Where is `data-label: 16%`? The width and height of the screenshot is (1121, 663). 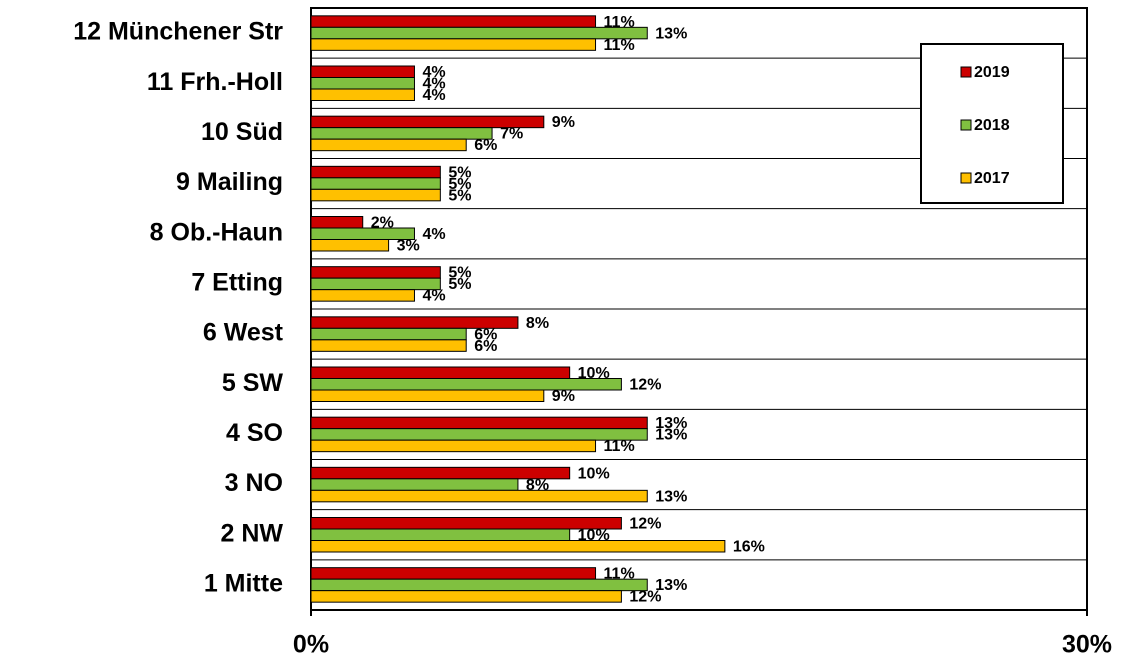 data-label: 16% is located at coordinates (749, 546).